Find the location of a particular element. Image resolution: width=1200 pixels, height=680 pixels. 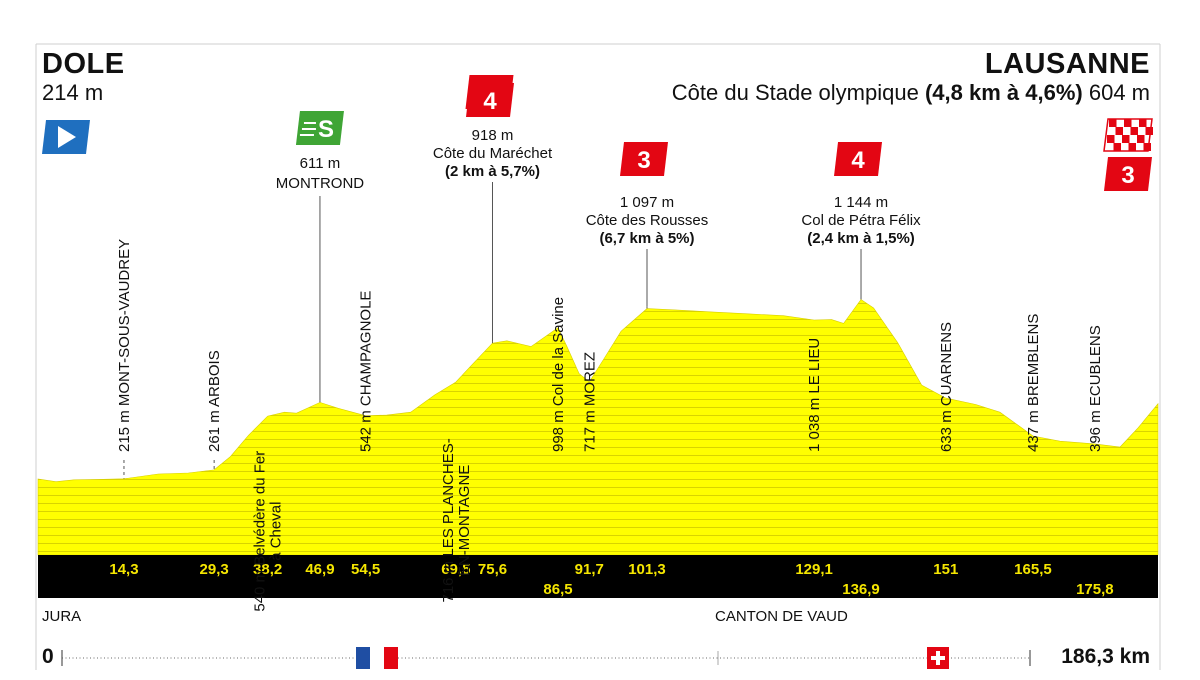

climb-name: Côte des Rousses is located at coordinates (647, 220).